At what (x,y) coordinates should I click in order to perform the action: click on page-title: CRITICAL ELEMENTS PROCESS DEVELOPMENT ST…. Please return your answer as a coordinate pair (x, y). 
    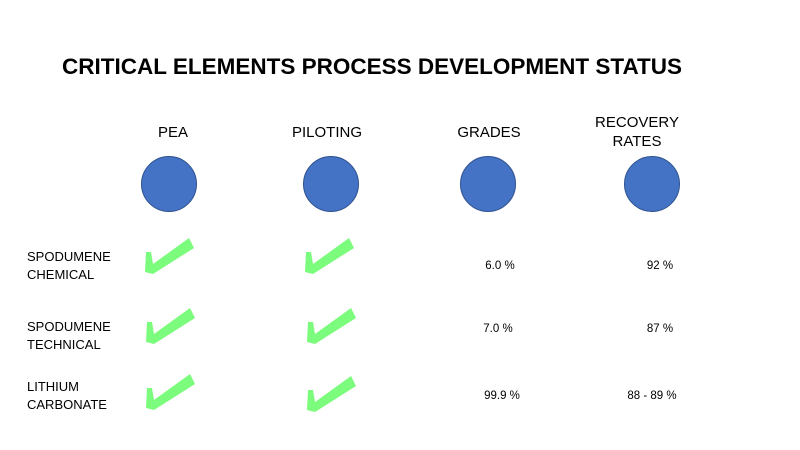
    Looking at the image, I should click on (372, 66).